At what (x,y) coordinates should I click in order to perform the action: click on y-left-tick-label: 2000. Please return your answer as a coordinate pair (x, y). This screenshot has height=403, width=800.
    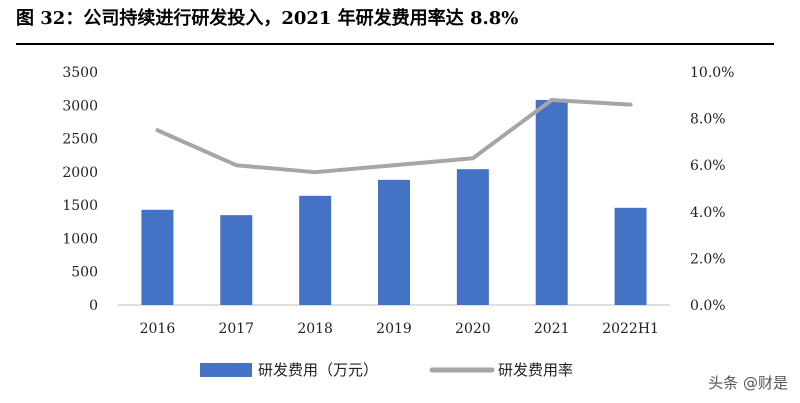
    Looking at the image, I should click on (80, 173).